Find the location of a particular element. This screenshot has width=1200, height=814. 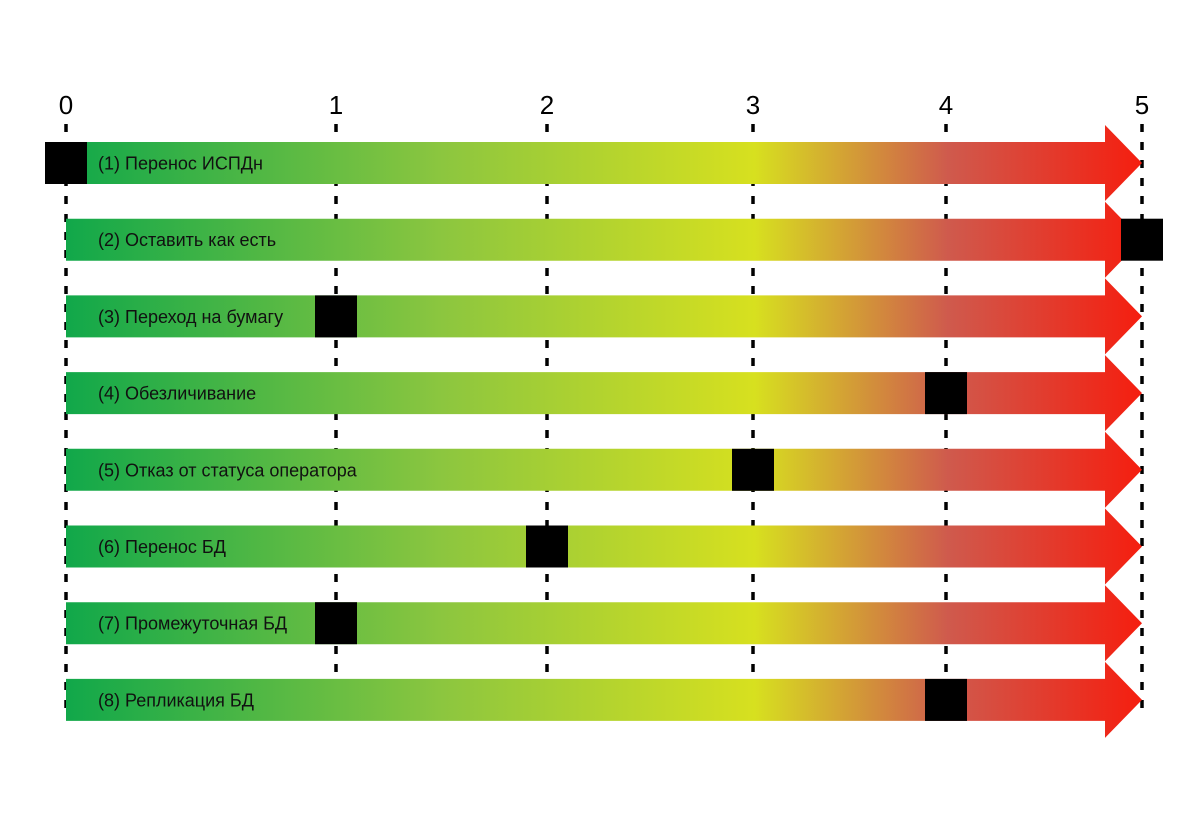

tick-labels: 0 1 2 3 4 5 is located at coordinates (604, 105).